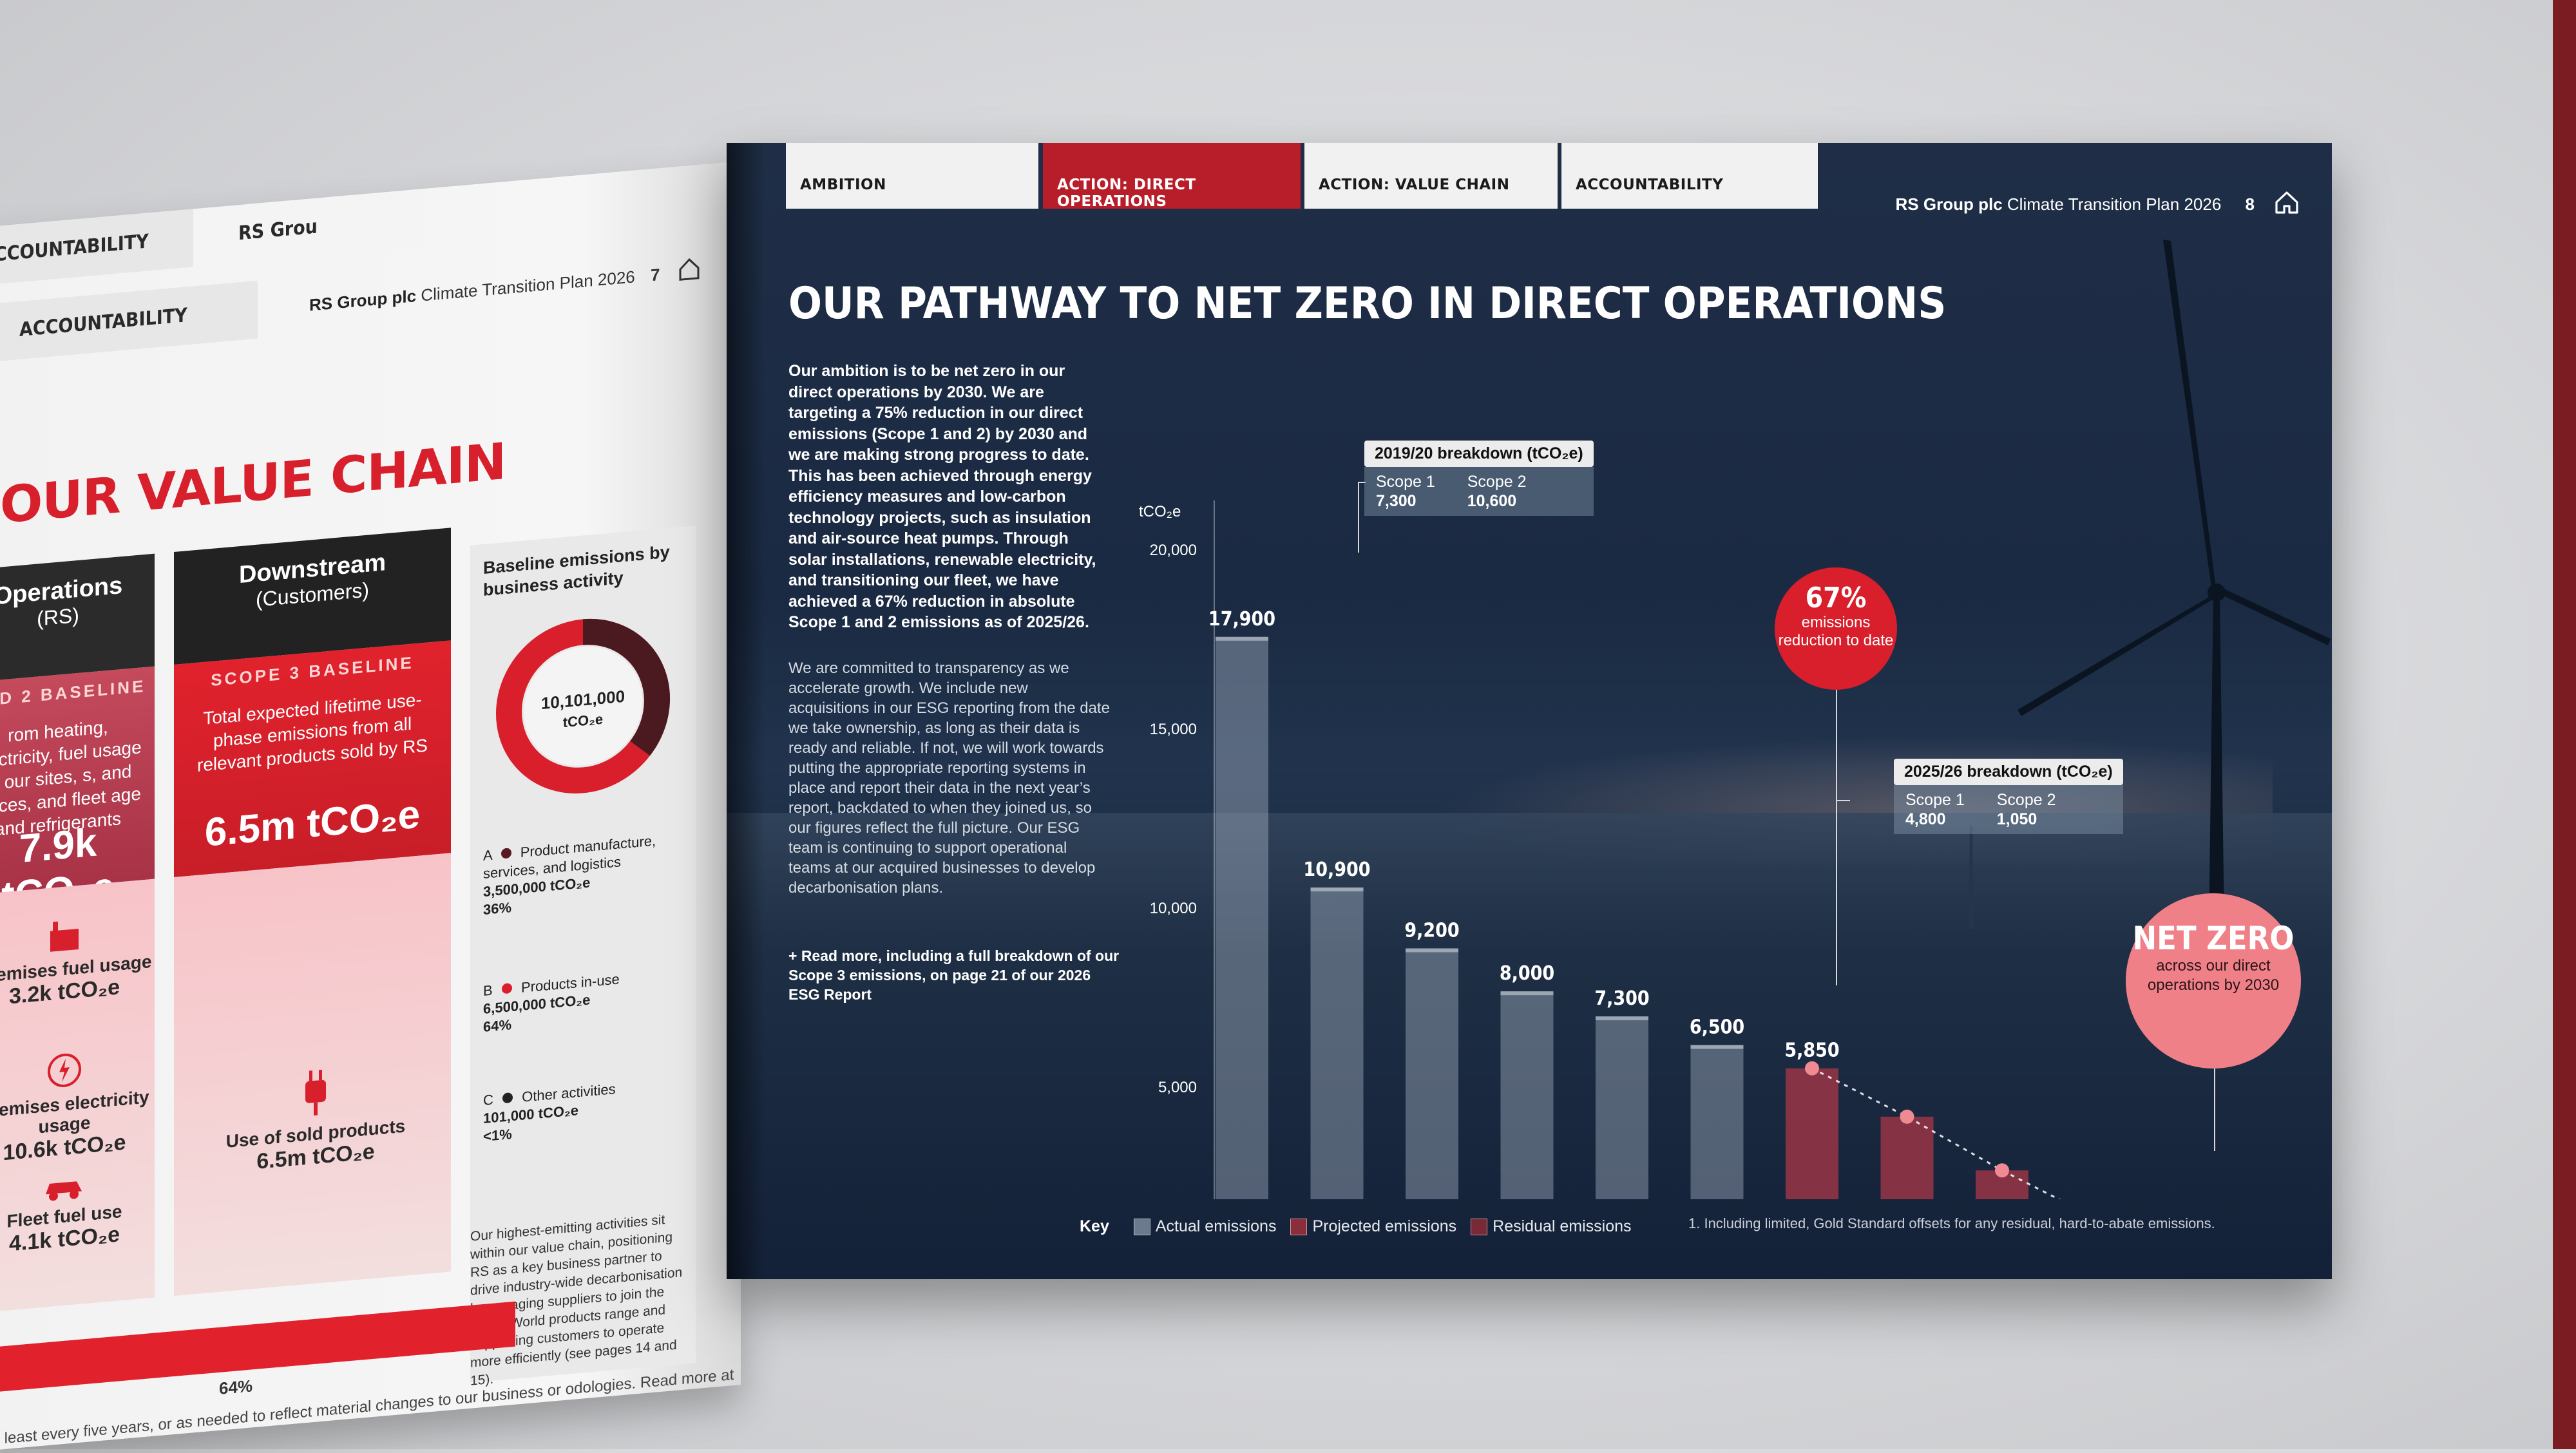 Image resolution: width=2576 pixels, height=1453 pixels. Describe the element at coordinates (912, 176) in the screenshot. I see `tab-ambition: AMBITION` at that location.